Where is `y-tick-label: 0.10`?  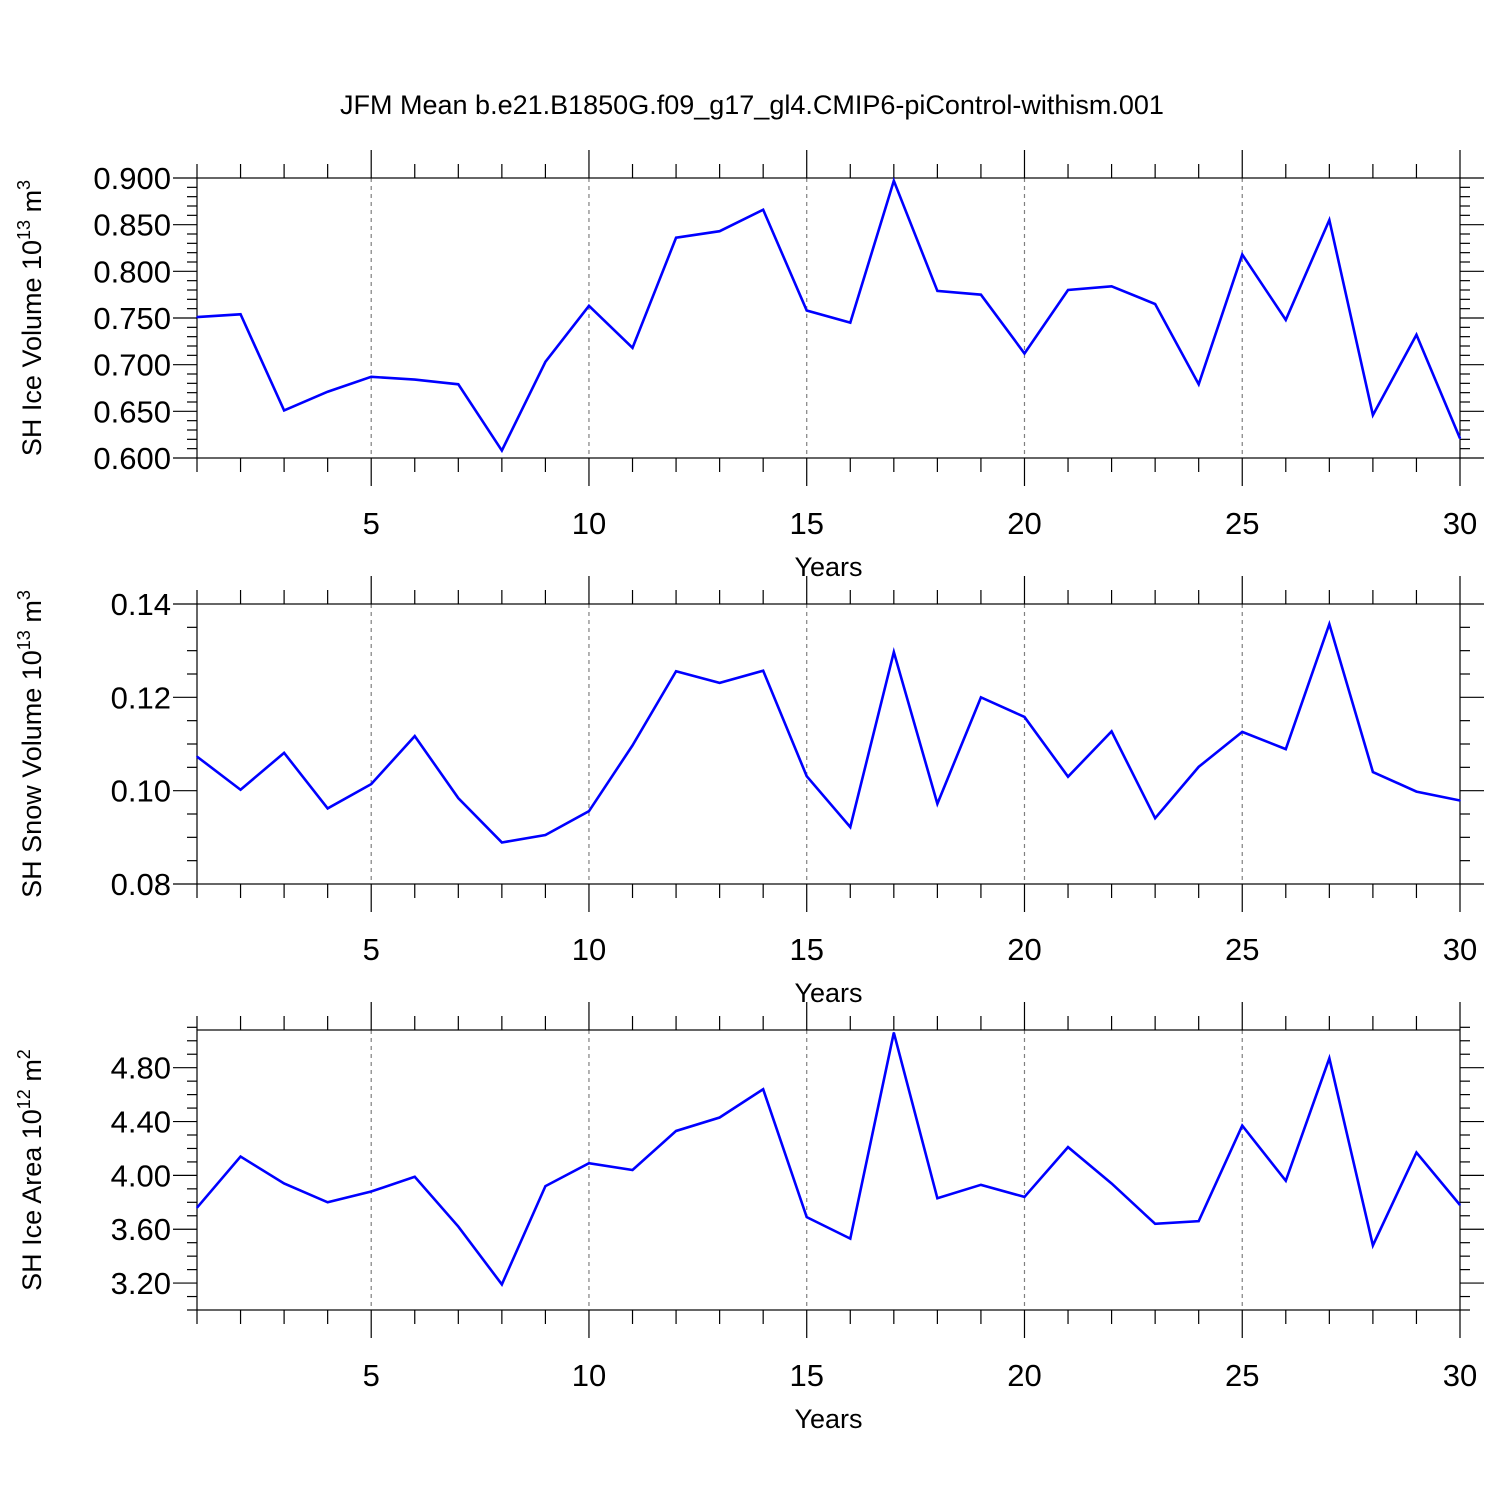 y-tick-label: 0.10 is located at coordinates (141, 791).